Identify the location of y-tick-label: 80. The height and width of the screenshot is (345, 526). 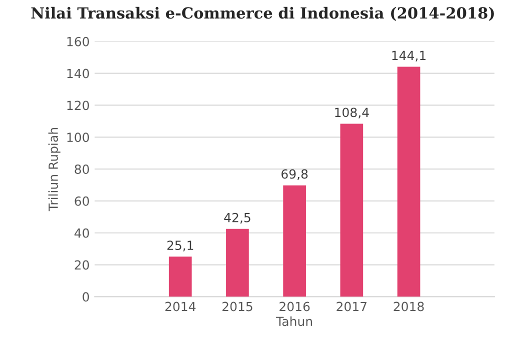
(81, 169).